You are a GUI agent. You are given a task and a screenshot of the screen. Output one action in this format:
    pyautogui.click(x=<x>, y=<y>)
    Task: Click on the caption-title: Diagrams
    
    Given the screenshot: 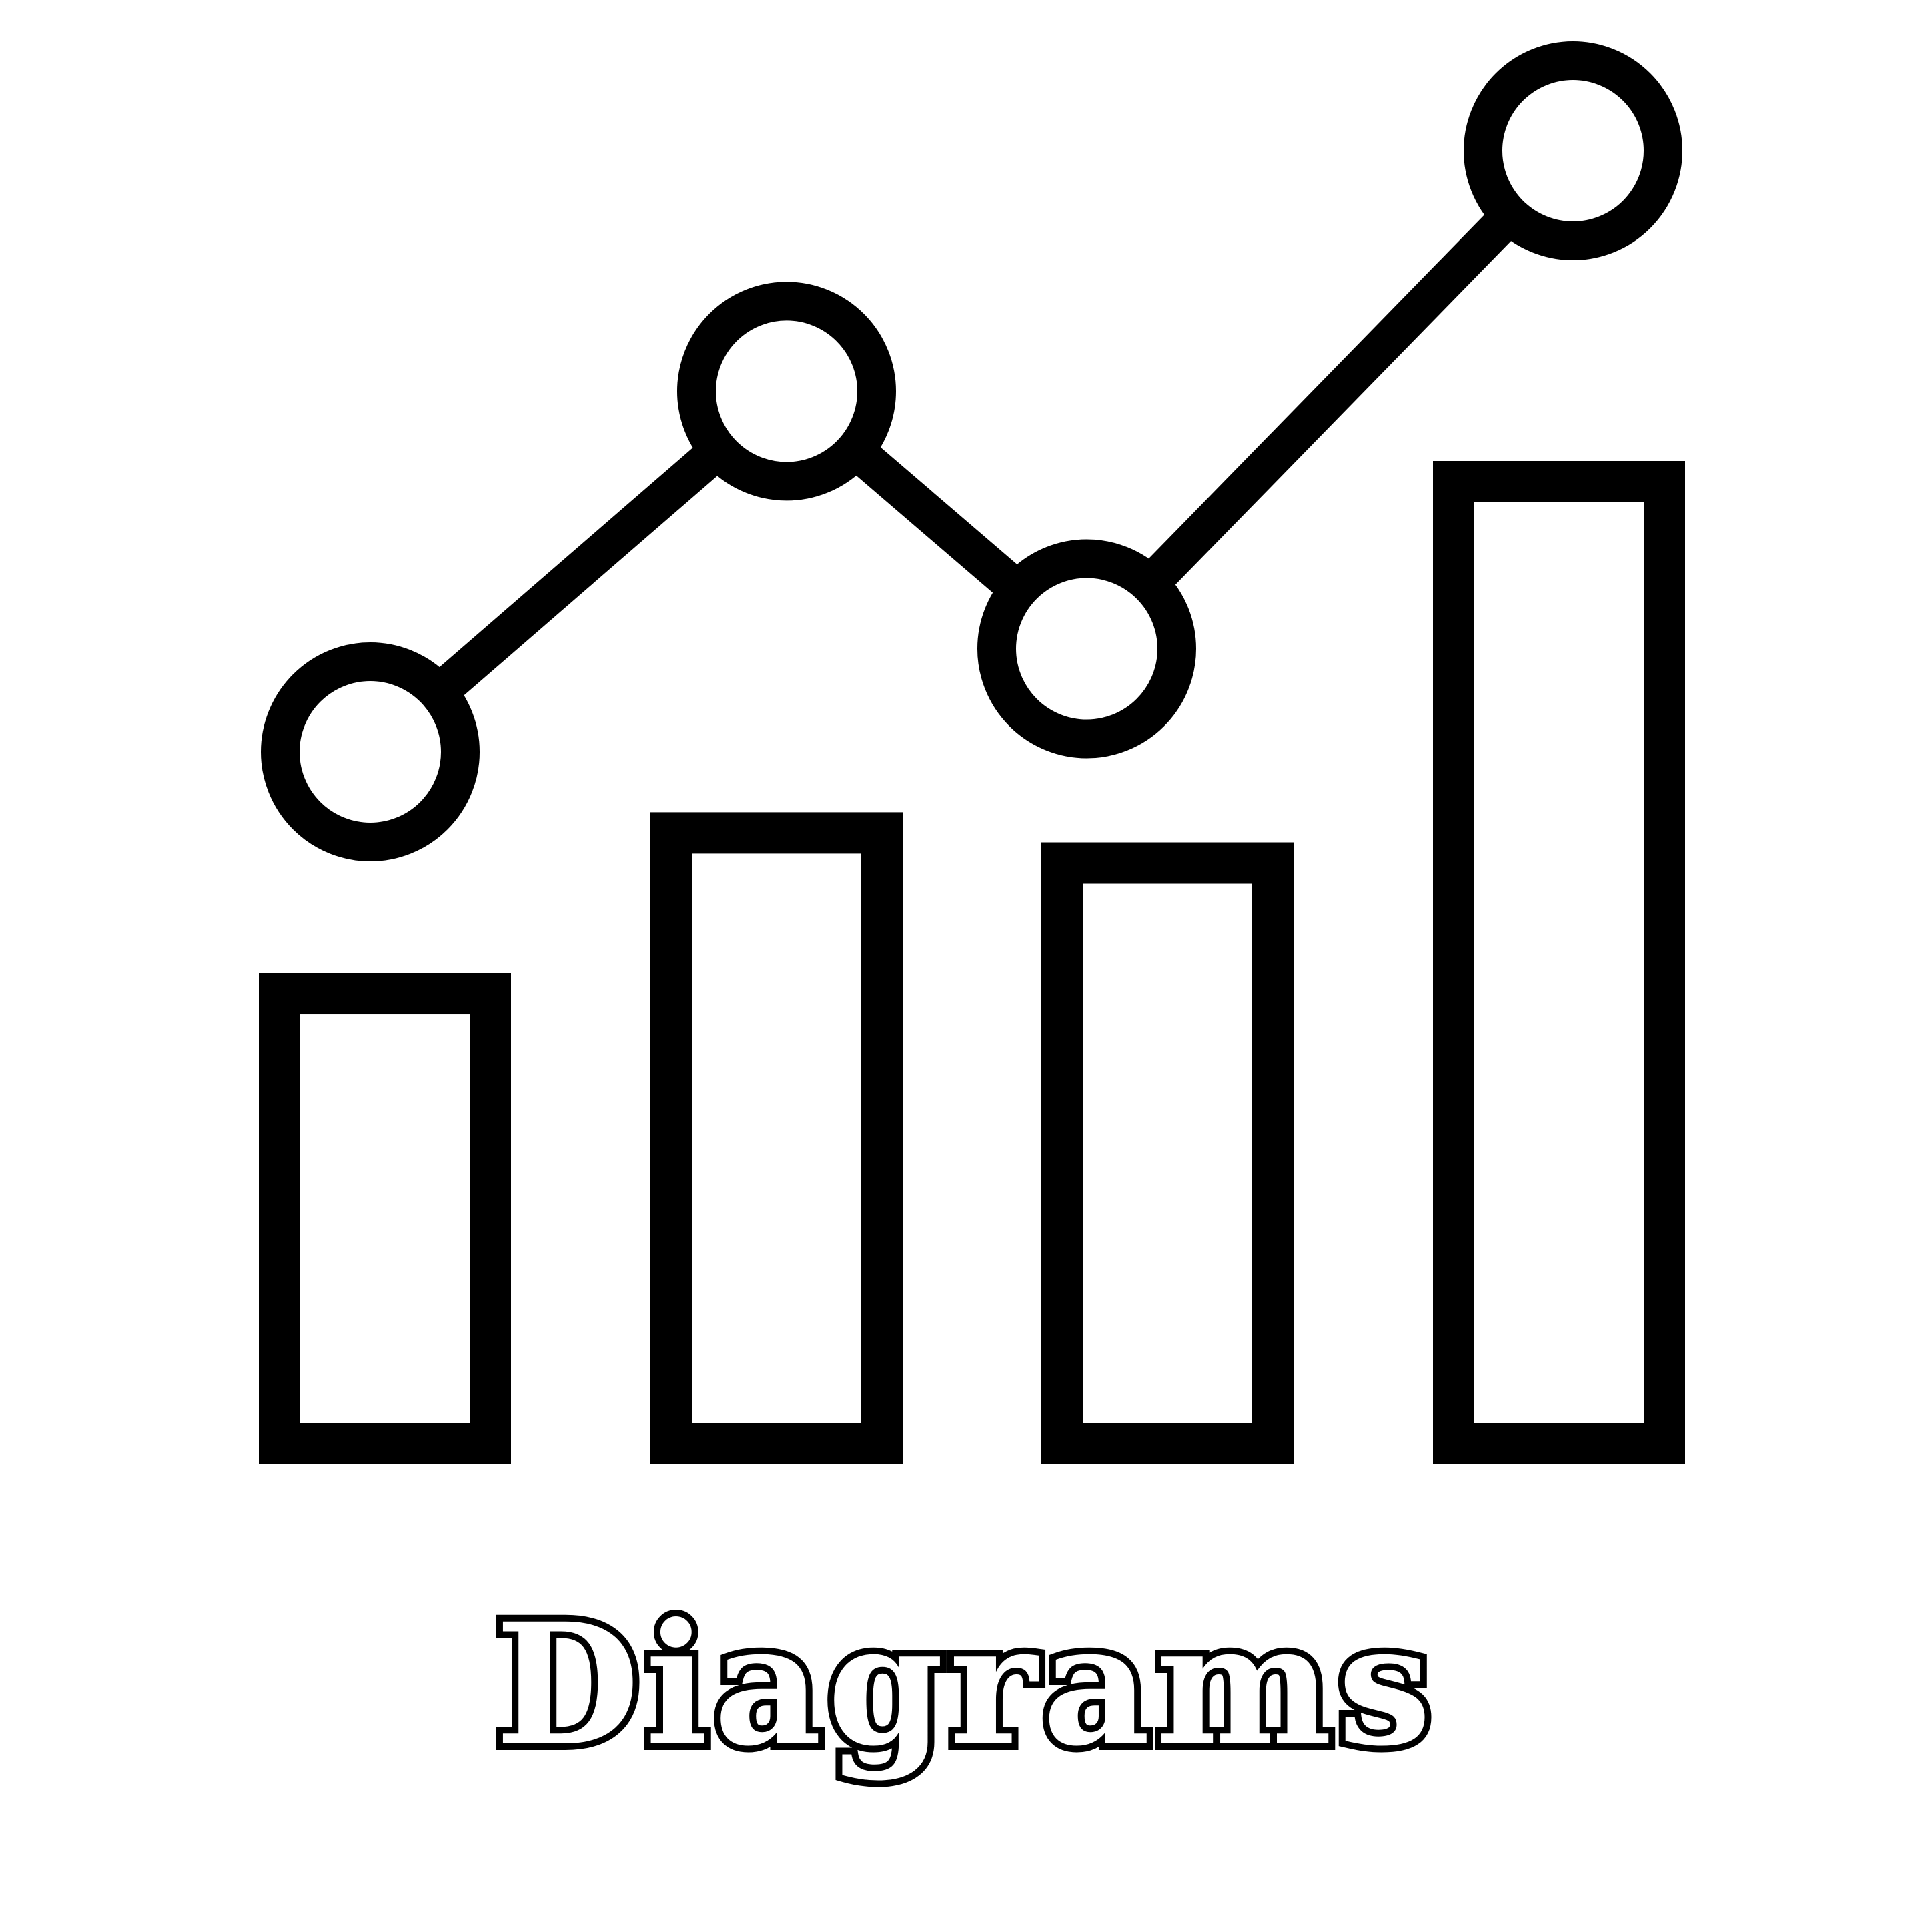 What is the action you would take?
    pyautogui.click(x=963, y=1684)
    